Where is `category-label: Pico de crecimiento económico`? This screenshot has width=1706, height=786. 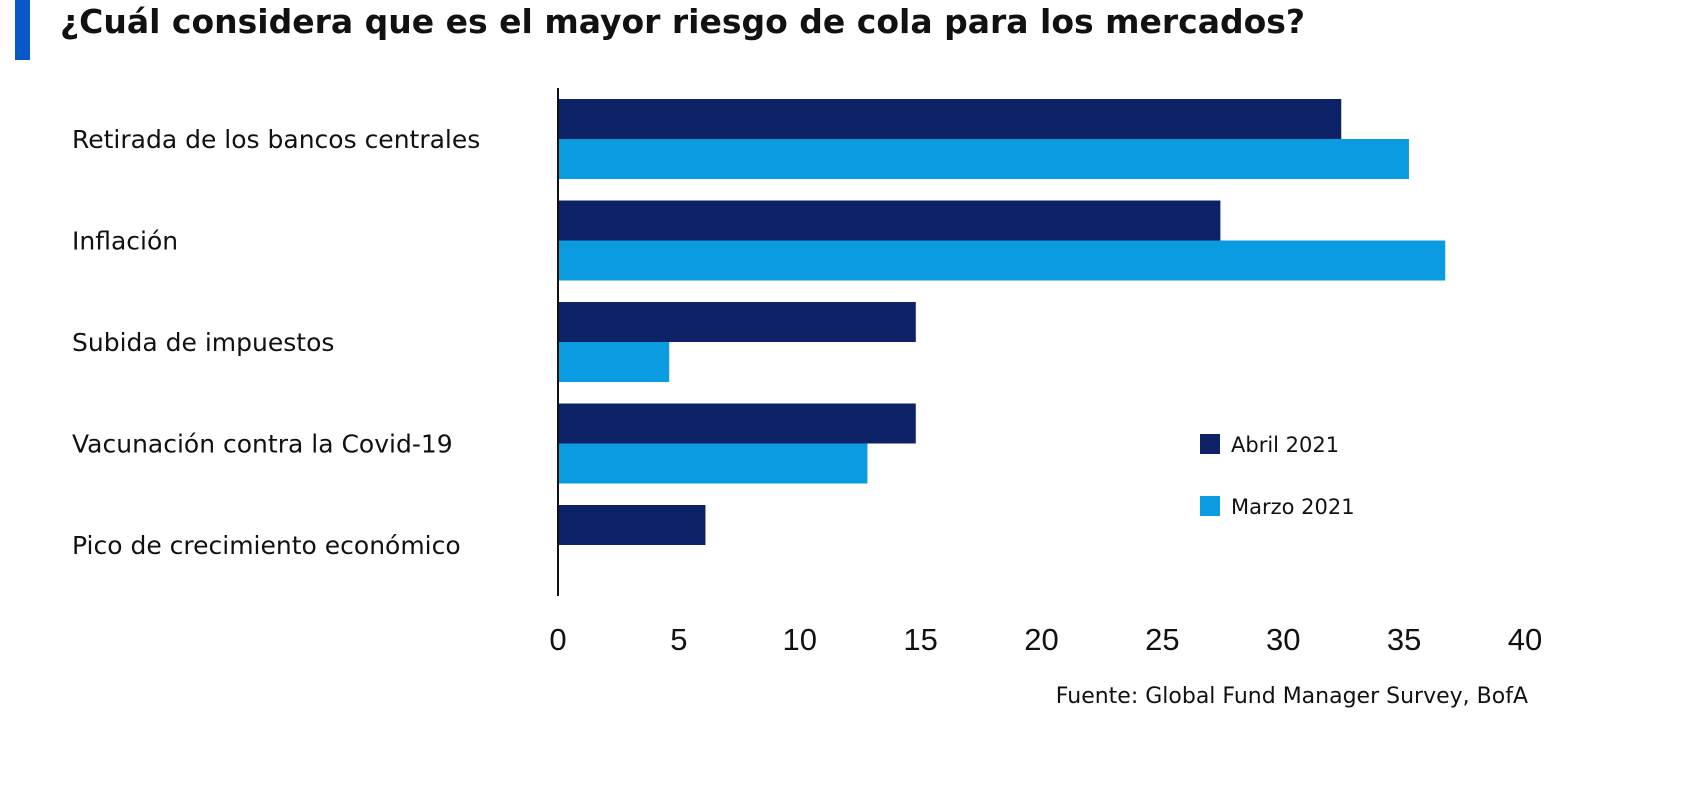
category-label: Pico de crecimiento económico is located at coordinates (266, 545).